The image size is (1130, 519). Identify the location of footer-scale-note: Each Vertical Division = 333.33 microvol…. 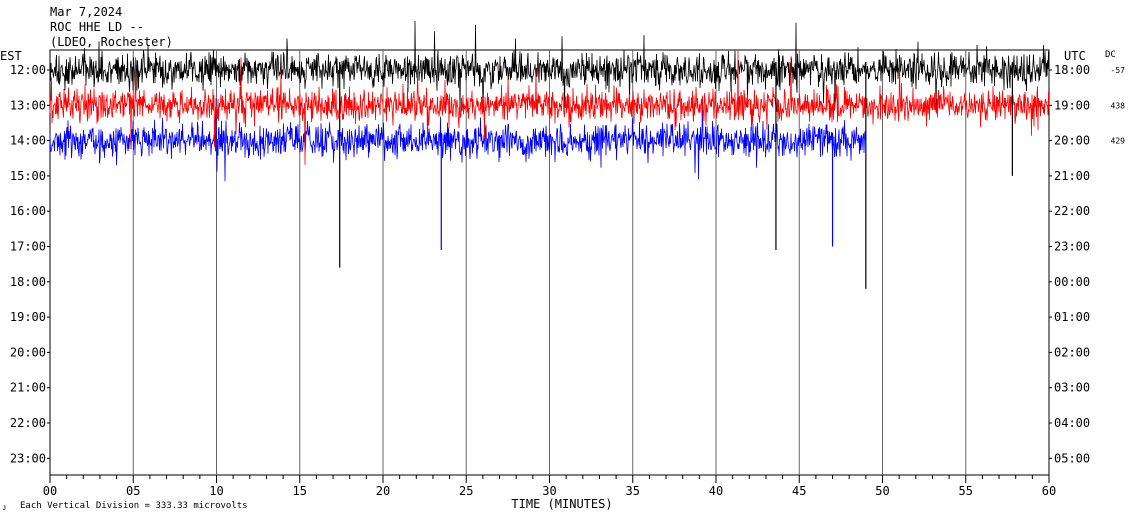
(134, 506).